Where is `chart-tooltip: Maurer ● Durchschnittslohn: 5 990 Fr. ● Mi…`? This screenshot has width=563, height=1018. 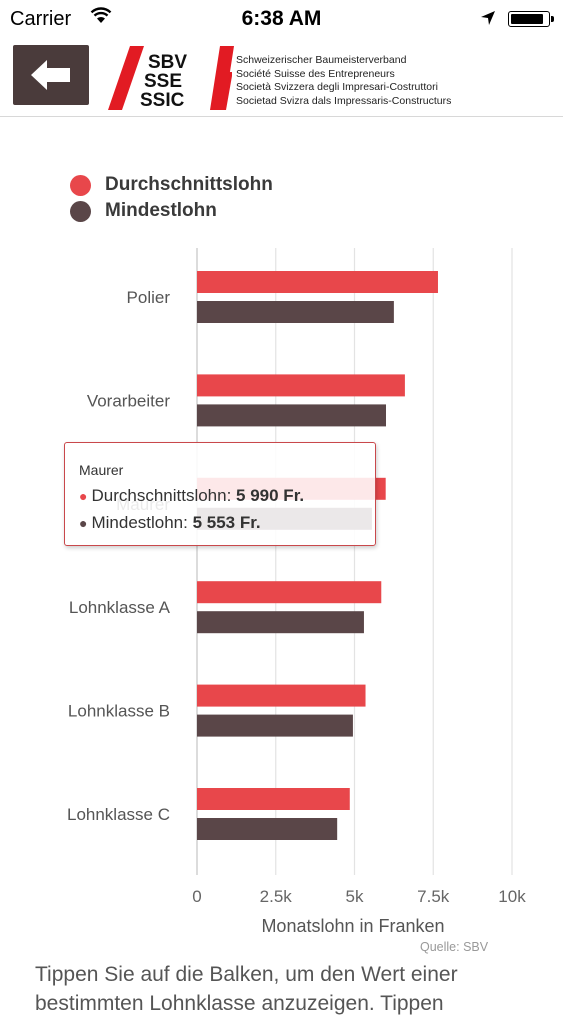
chart-tooltip: Maurer ● Durchschnittslohn: 5 990 Fr. ● Mi… is located at coordinates (220, 494).